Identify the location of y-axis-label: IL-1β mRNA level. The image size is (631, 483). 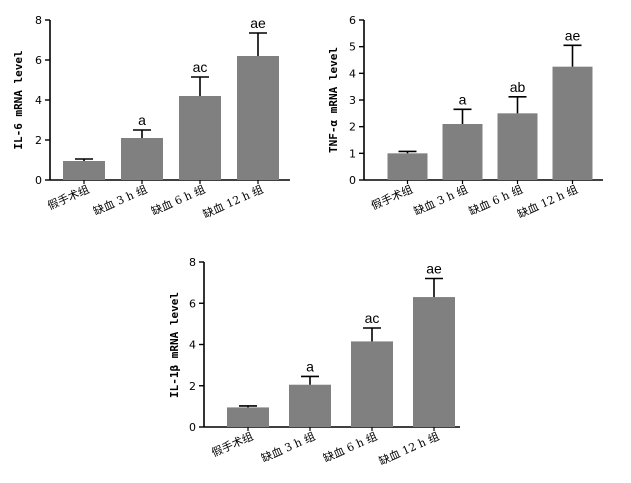
(174, 345).